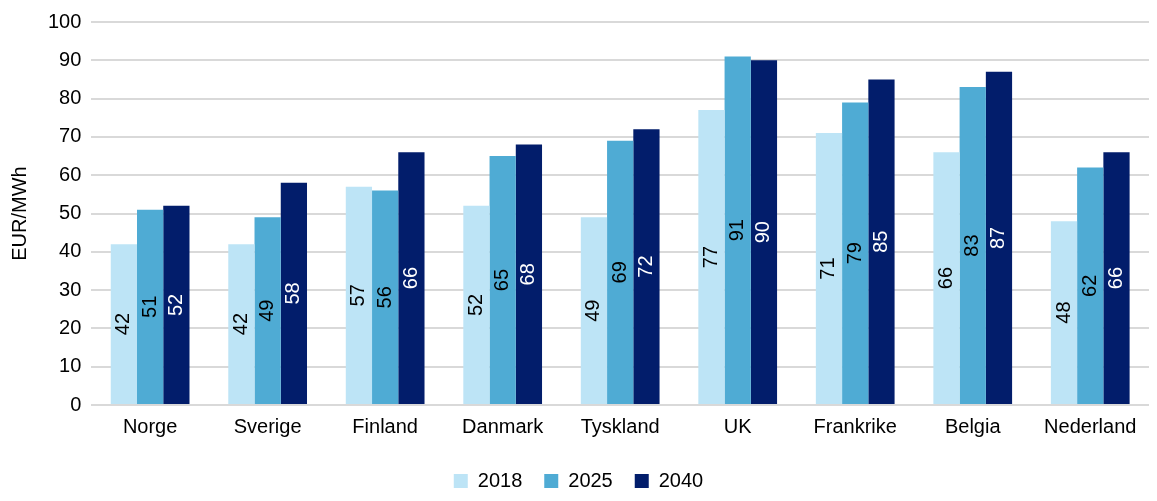 This screenshot has width=1157, height=501. I want to click on data-label: 83, so click(971, 245).